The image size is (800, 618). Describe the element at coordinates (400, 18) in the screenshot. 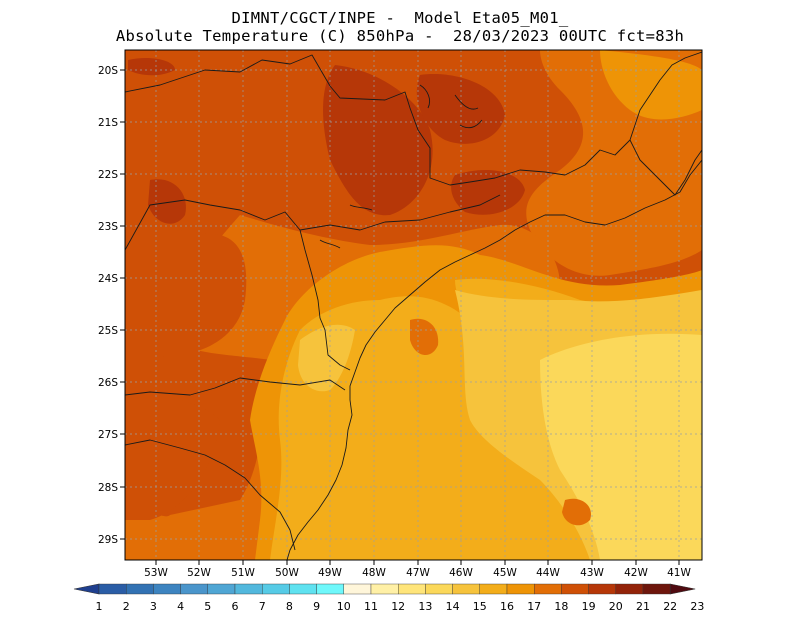

I see `map-title-line1: DIMNT/CGCT/INPE - Model Eta05_M01_` at that location.